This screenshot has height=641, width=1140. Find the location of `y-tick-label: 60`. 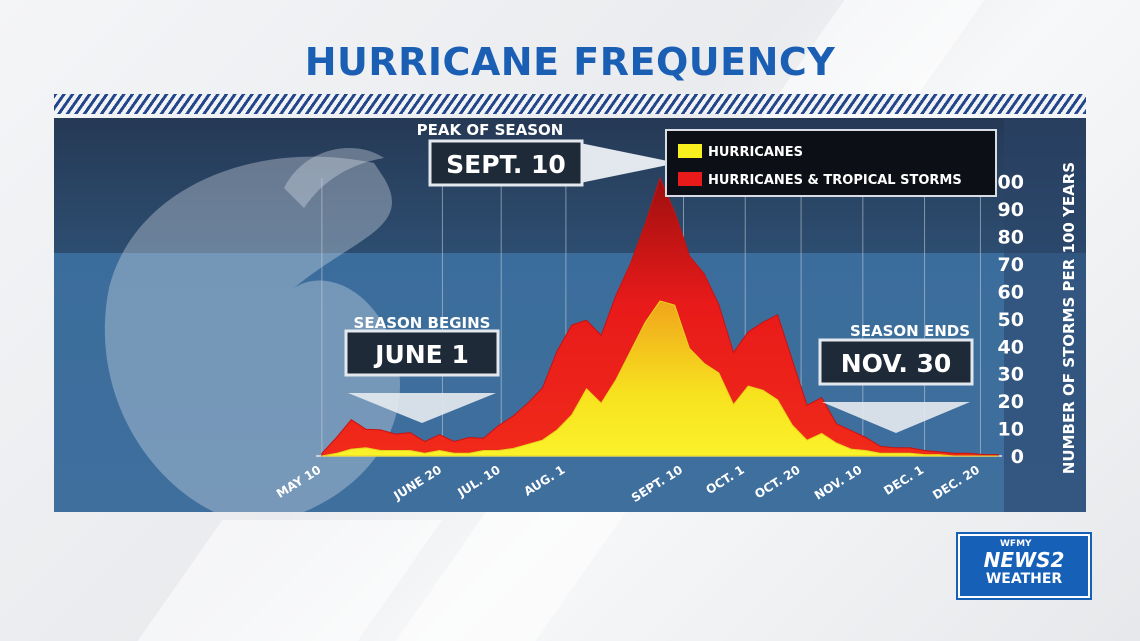

y-tick-label: 60 is located at coordinates (1011, 292).